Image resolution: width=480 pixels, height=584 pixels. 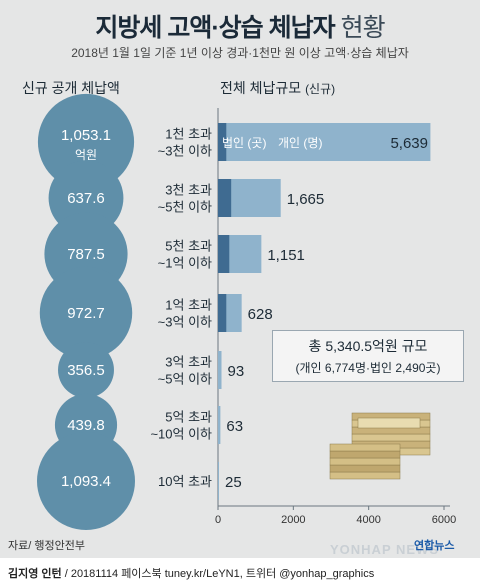 I want to click on category-label: ~5천 이하, so click(x=185, y=207).